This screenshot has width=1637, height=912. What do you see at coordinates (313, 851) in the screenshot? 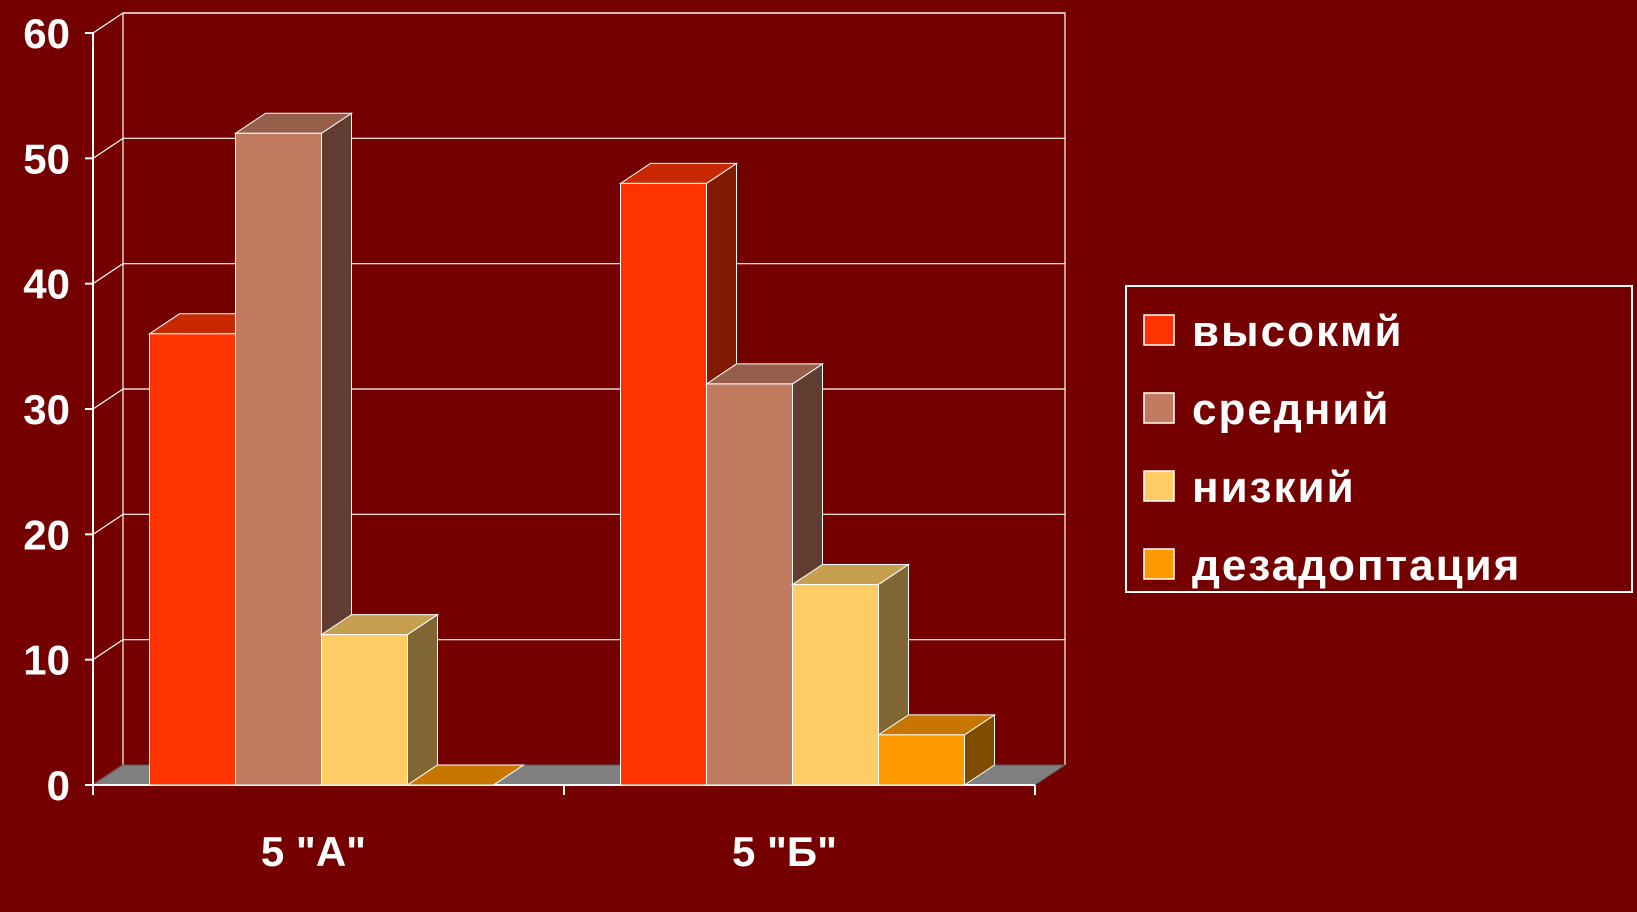
I see `x-tick-label: 5 "А"` at bounding box center [313, 851].